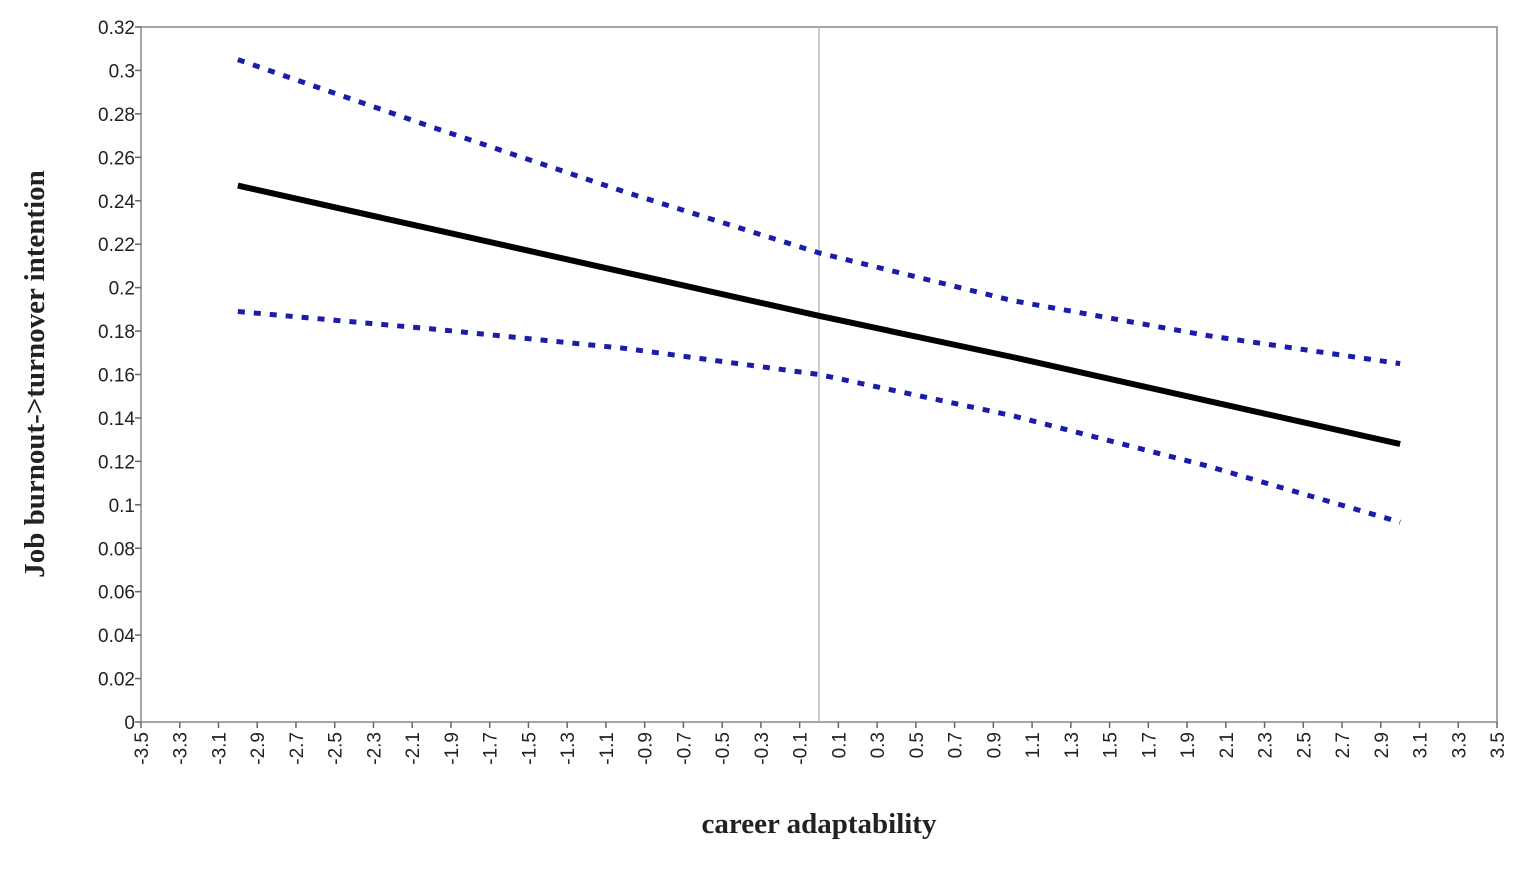  I want to click on x-axis-title: career adaptability, so click(819, 824).